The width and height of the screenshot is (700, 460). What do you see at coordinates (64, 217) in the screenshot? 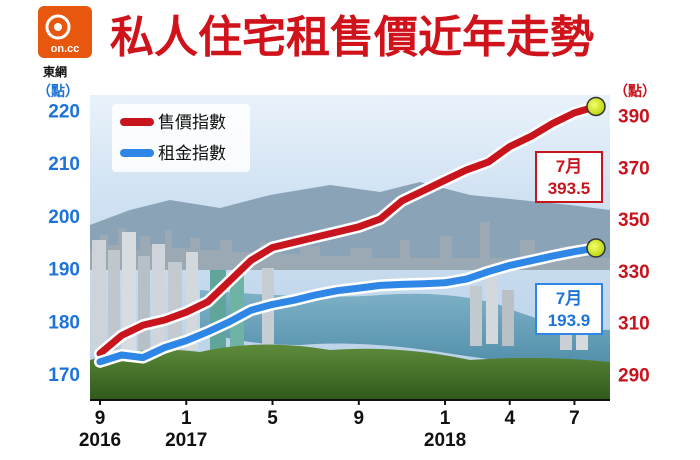
I see `y-left-tick-label: 200` at bounding box center [64, 217].